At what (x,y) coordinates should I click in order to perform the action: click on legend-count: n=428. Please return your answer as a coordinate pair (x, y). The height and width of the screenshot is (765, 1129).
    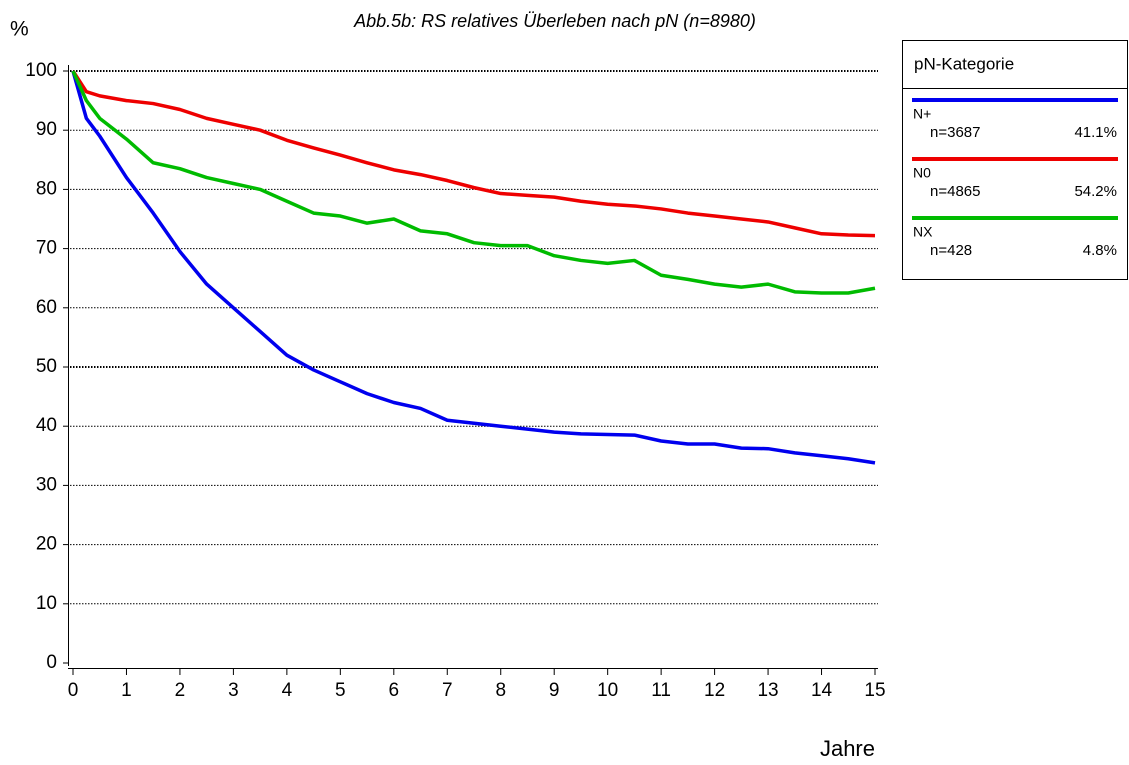
    Looking at the image, I should click on (951, 250).